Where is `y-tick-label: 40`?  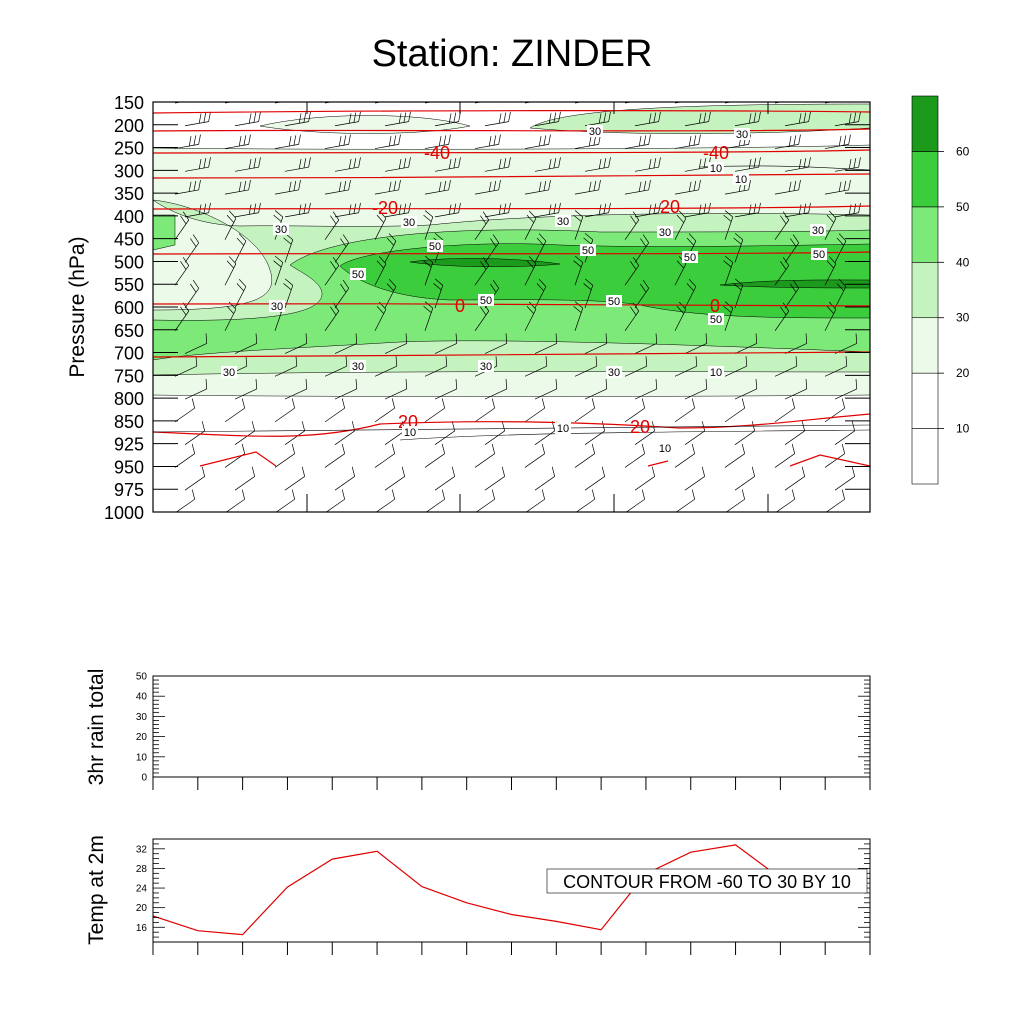 y-tick-label: 40 is located at coordinates (142, 697).